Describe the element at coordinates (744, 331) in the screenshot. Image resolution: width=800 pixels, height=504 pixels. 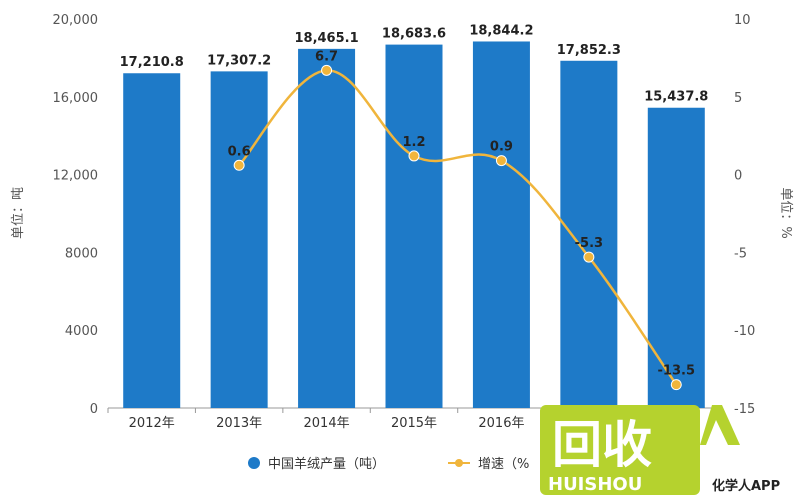
I see `right-tick-label: -10` at that location.